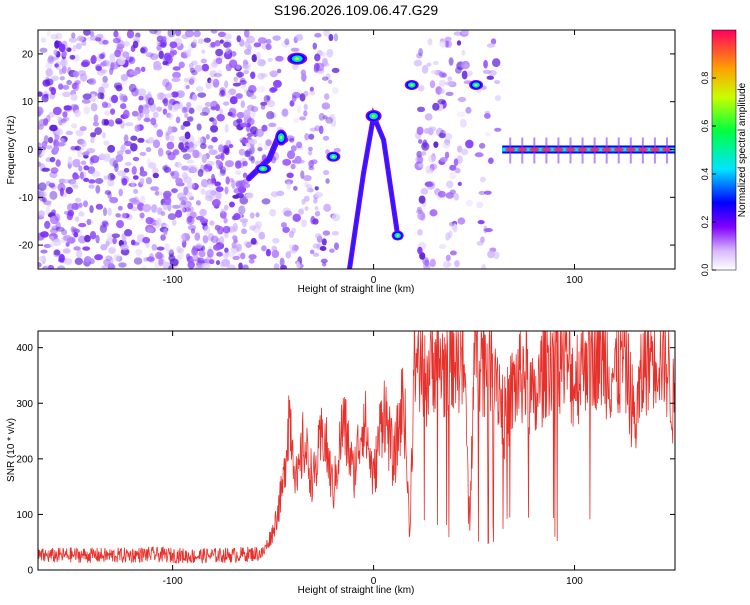 The width and height of the screenshot is (750, 605). Describe the element at coordinates (30, 571) in the screenshot. I see `snr-y-tick-label: 0` at that location.